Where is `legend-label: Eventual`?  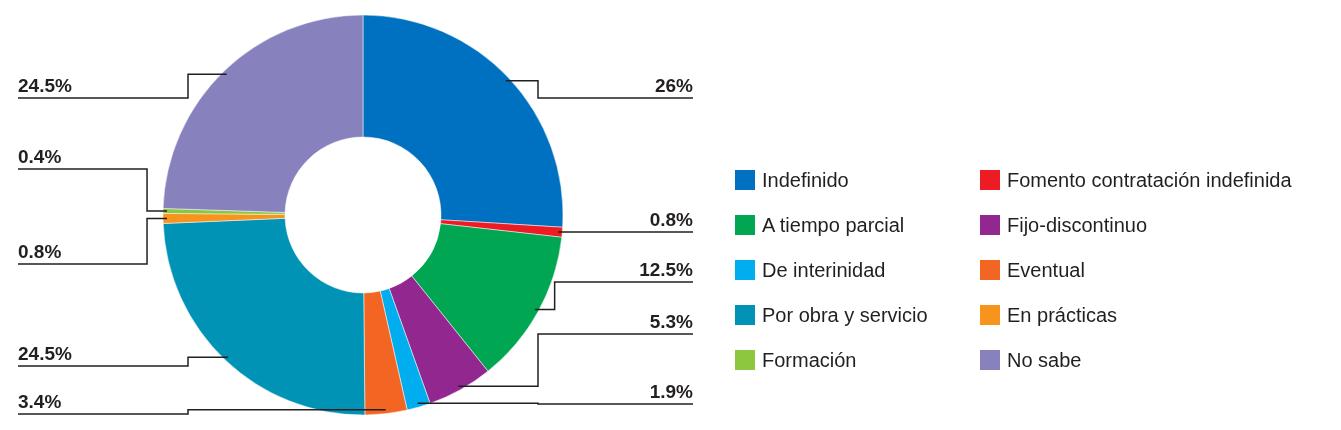 legend-label: Eventual is located at coordinates (1046, 270).